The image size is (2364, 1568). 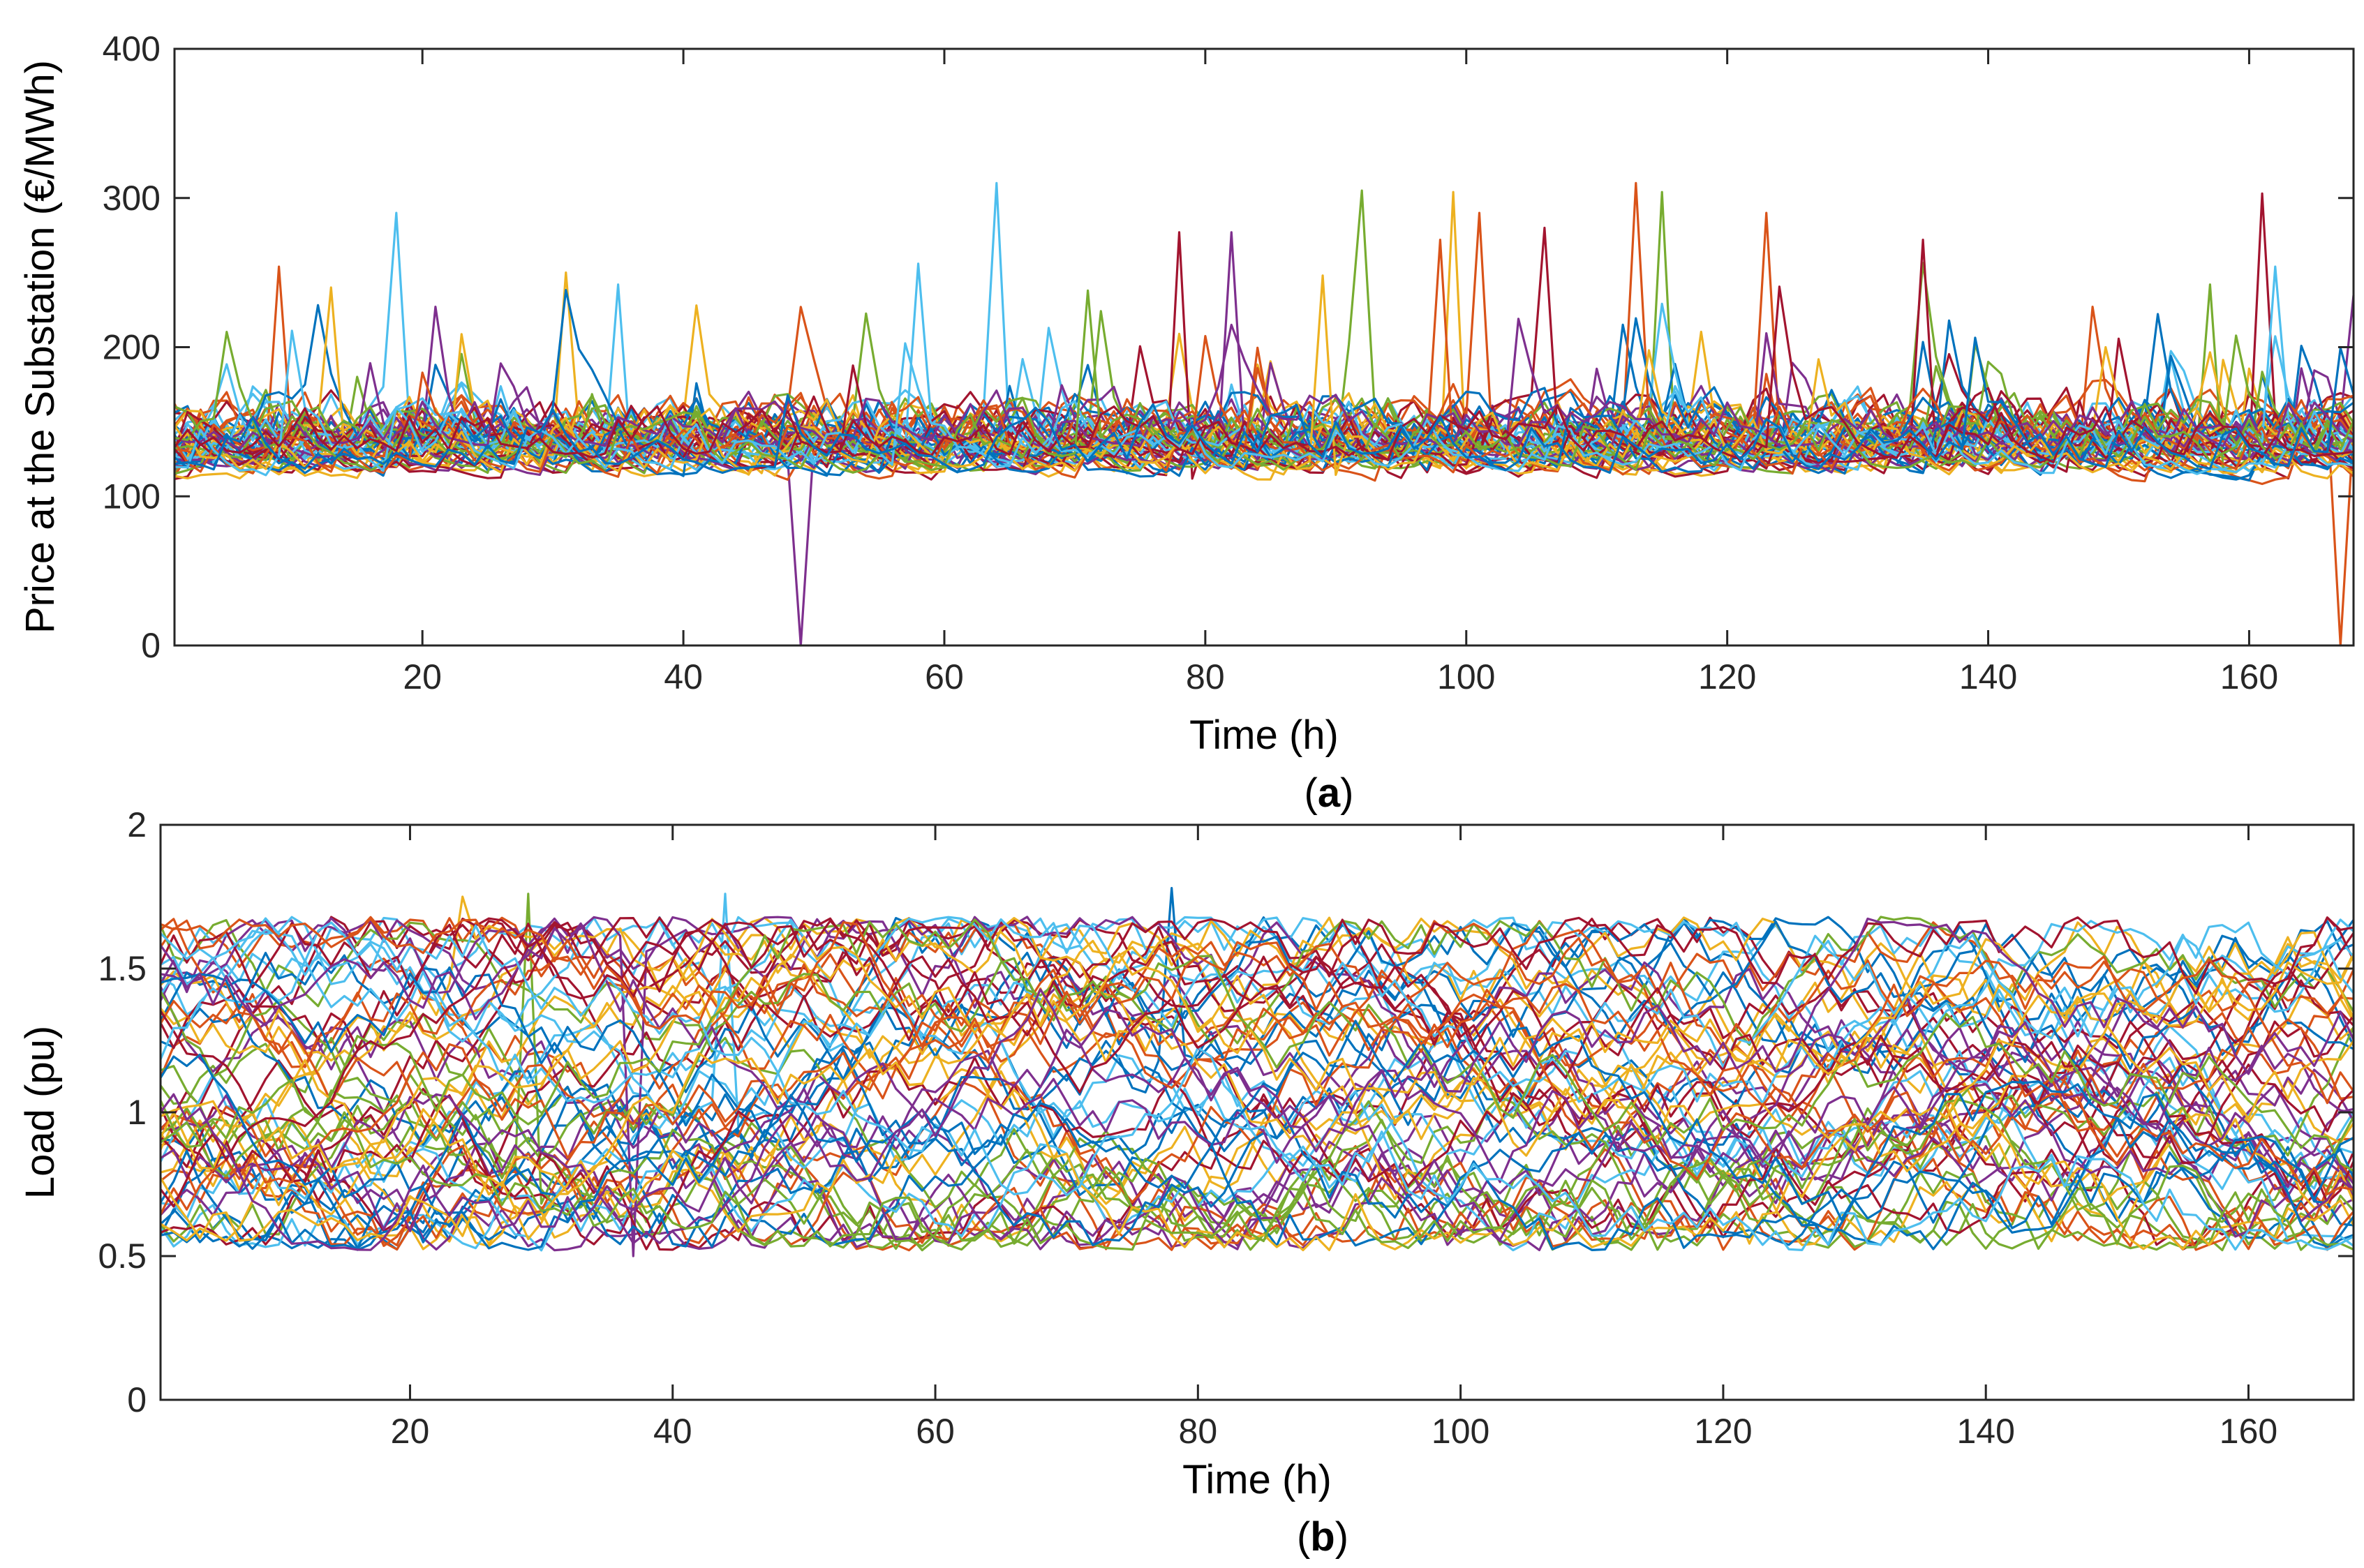 What do you see at coordinates (151, 645) in the screenshot?
I see `y-tick-label-a-0: 0` at bounding box center [151, 645].